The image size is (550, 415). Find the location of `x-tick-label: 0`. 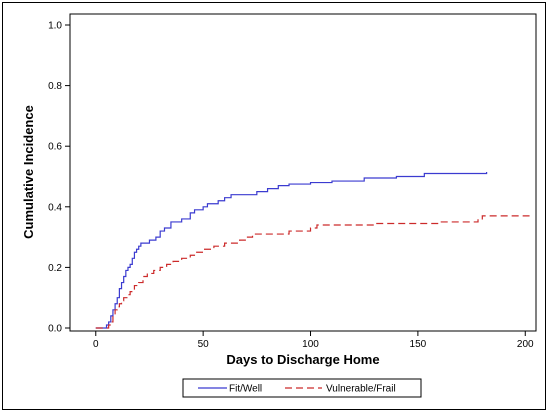

x-tick-label: 0 is located at coordinates (96, 344).